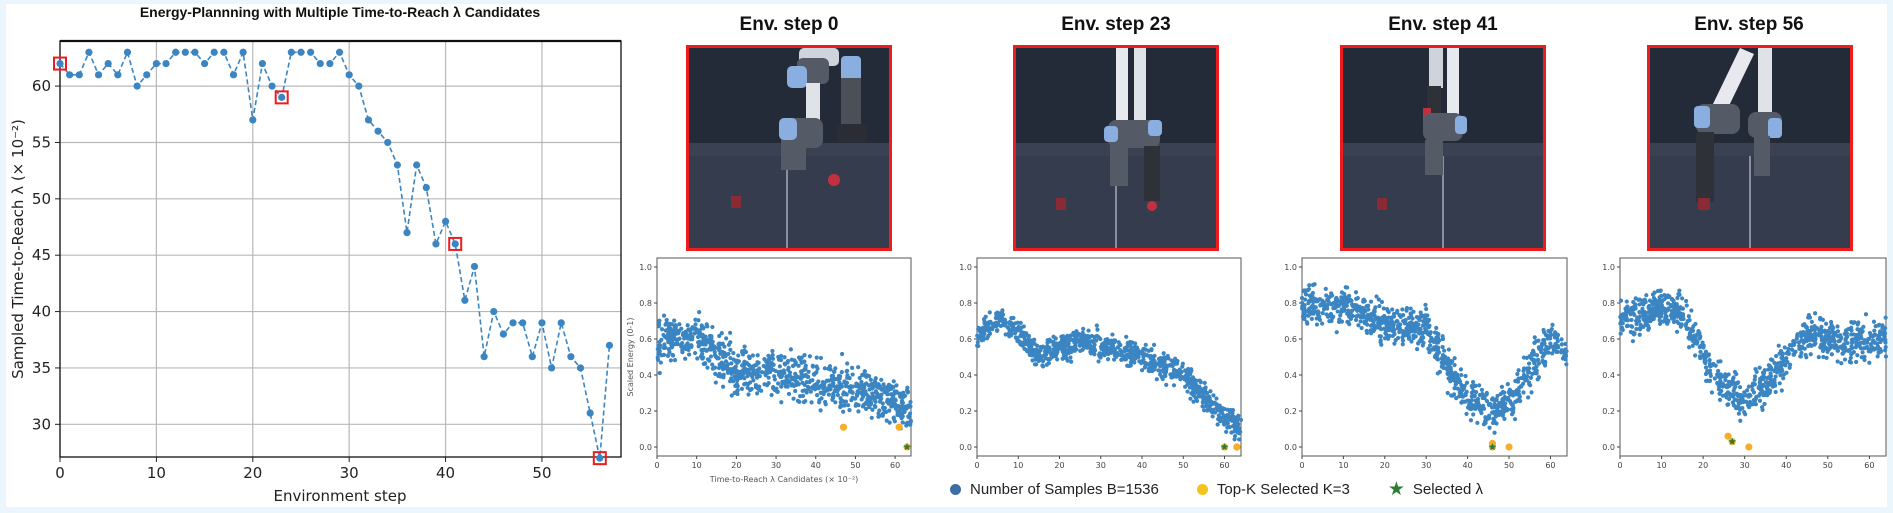 The height and width of the screenshot is (513, 1893). What do you see at coordinates (1745, 363) in the screenshot?
I see `energy-scatter-step-56: 0 10 20 30 40 50 60 0.0 0.2 0.4 0.6 0.8 1.0` at bounding box center [1745, 363].